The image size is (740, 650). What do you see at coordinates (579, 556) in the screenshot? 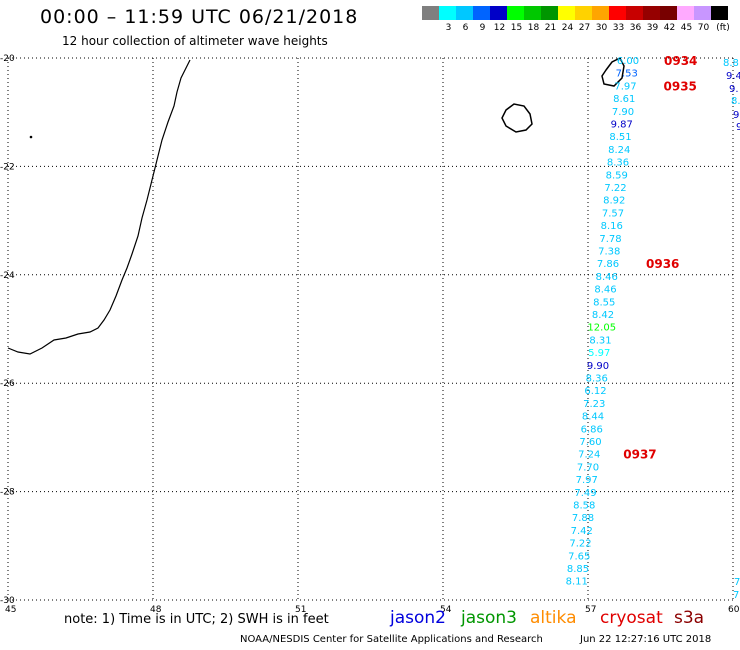
I see `track-value-label: 7.65` at bounding box center [579, 556].